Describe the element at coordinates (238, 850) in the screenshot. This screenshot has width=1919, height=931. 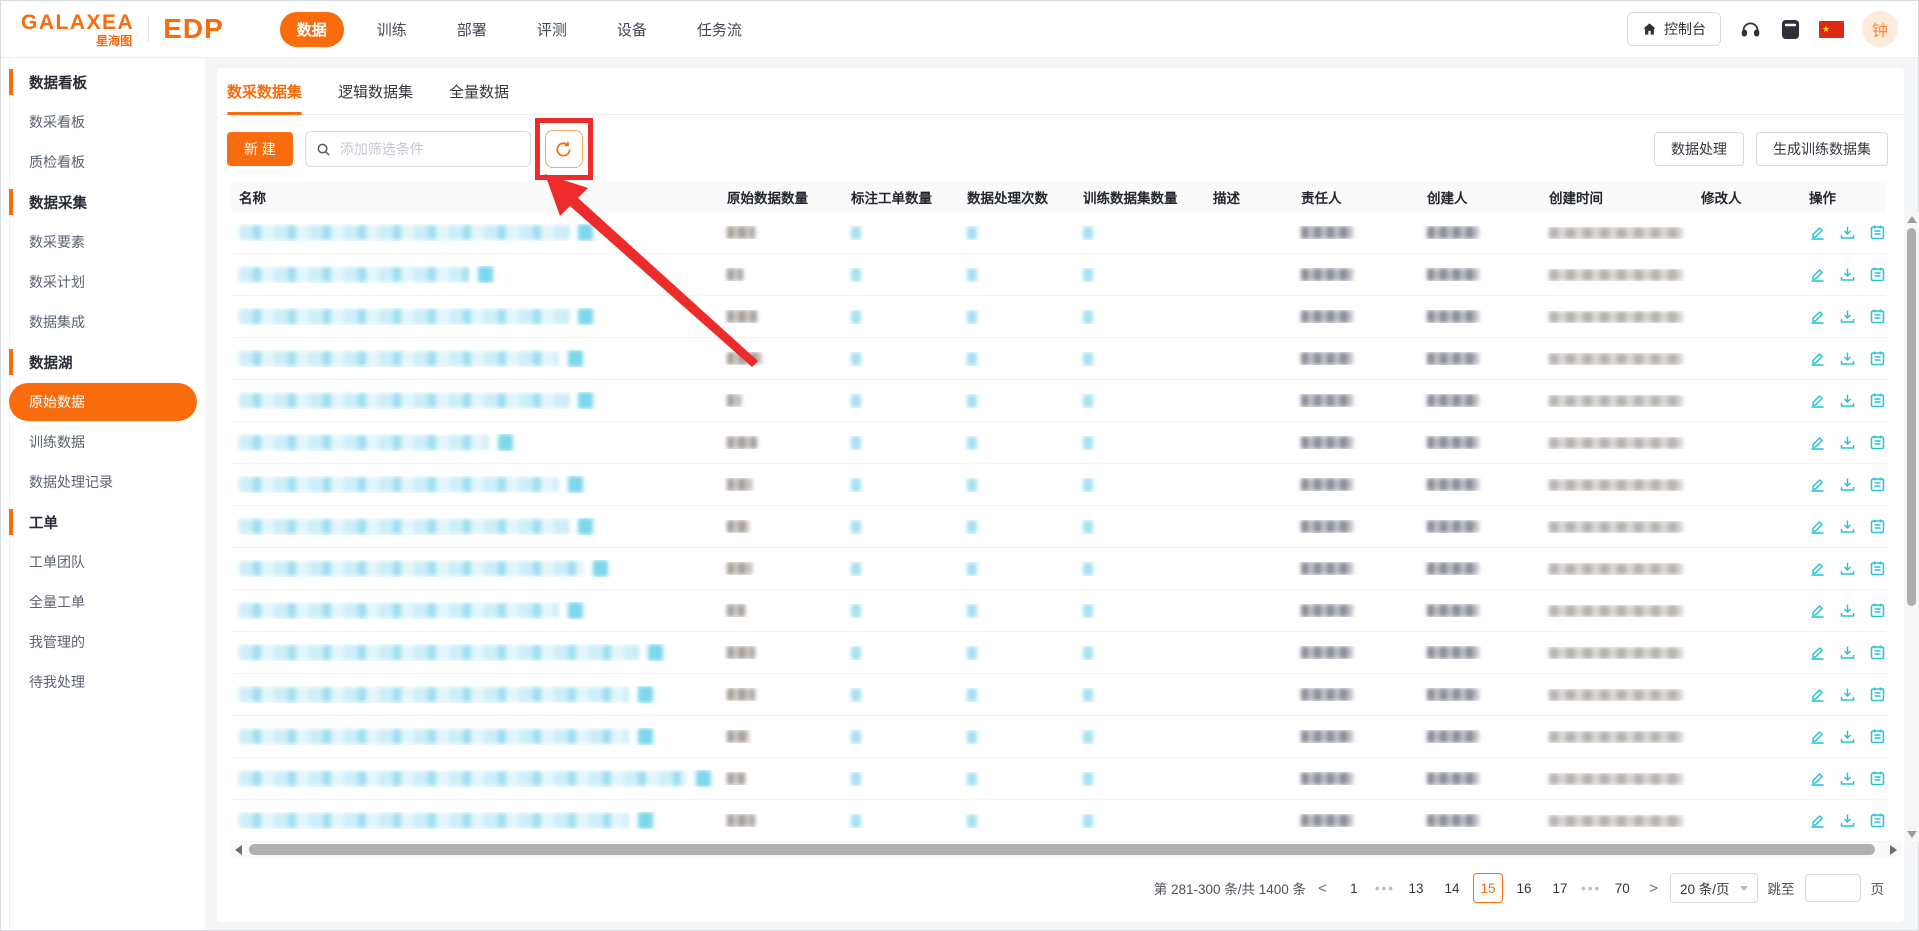
I see `scroll-left-icon` at that location.